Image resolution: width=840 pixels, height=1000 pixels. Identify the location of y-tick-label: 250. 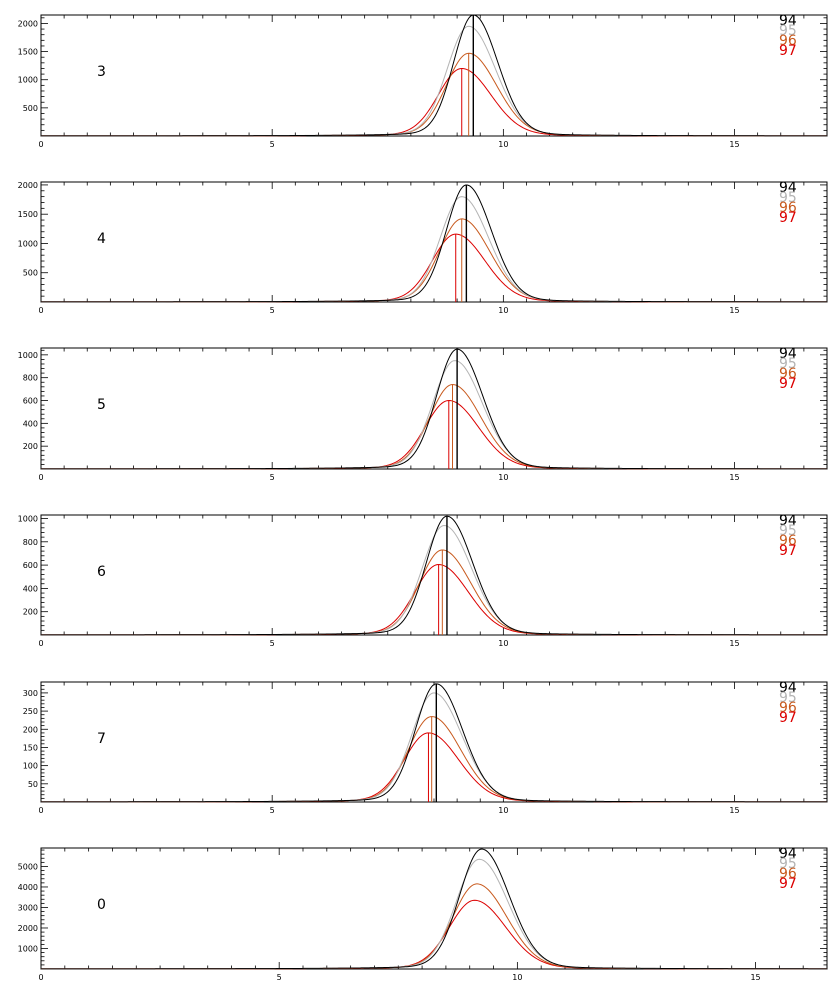
(30, 711).